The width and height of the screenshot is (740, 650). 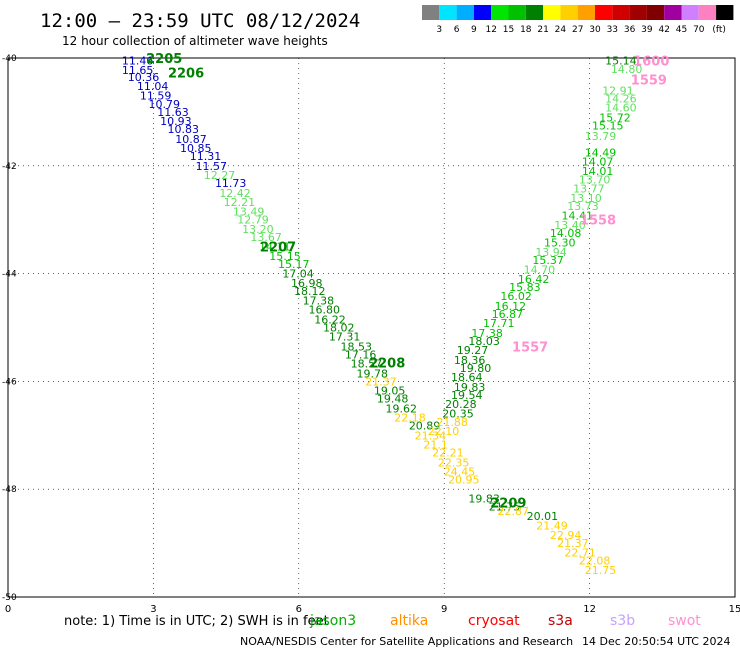 I want to click on color-scale-tick: 9, so click(x=474, y=30).